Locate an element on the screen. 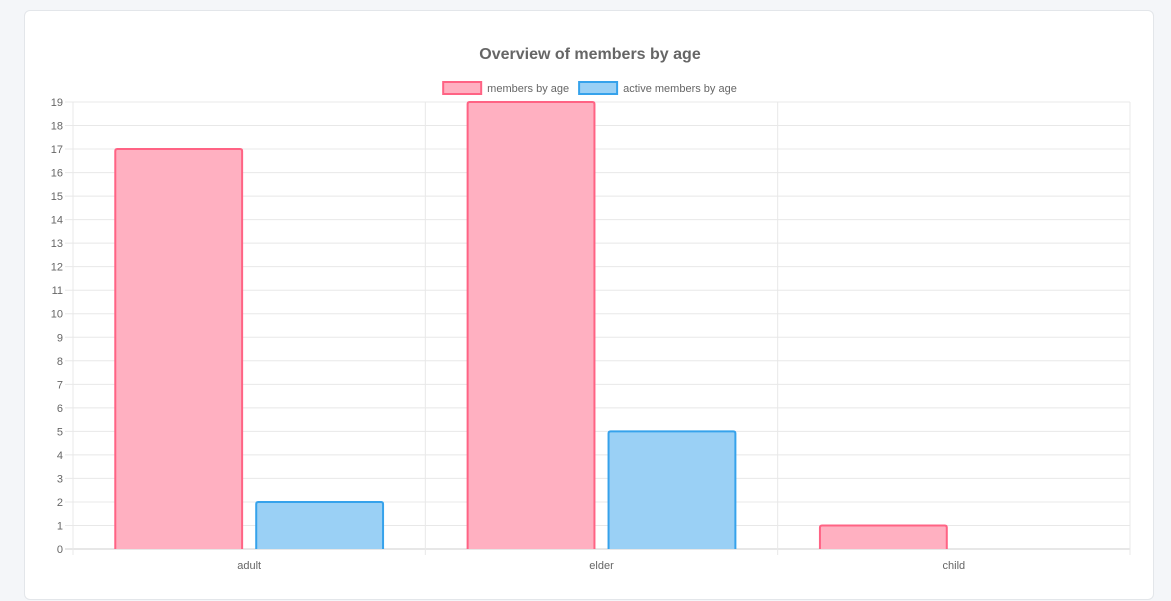 This screenshot has height=601, width=1171. y-tick-label: 18 is located at coordinates (57, 127).